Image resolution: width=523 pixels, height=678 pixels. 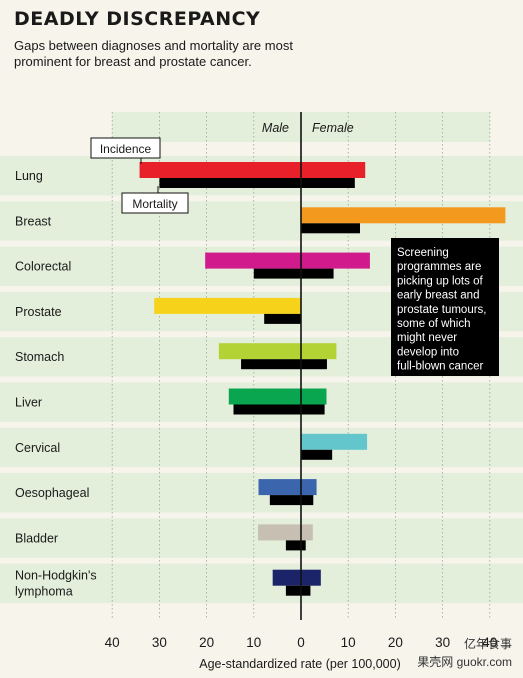 I want to click on incidence-callout-box, so click(x=125, y=148).